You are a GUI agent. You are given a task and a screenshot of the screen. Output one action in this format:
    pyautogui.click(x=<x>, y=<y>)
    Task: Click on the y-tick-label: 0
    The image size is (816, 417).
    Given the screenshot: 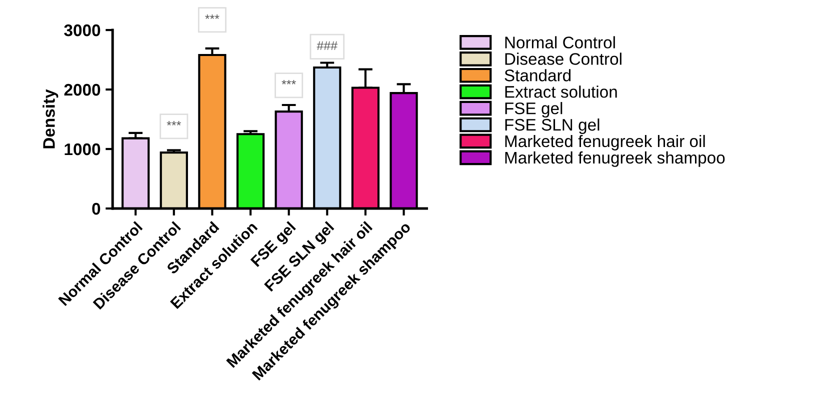 What is the action you would take?
    pyautogui.click(x=96, y=208)
    